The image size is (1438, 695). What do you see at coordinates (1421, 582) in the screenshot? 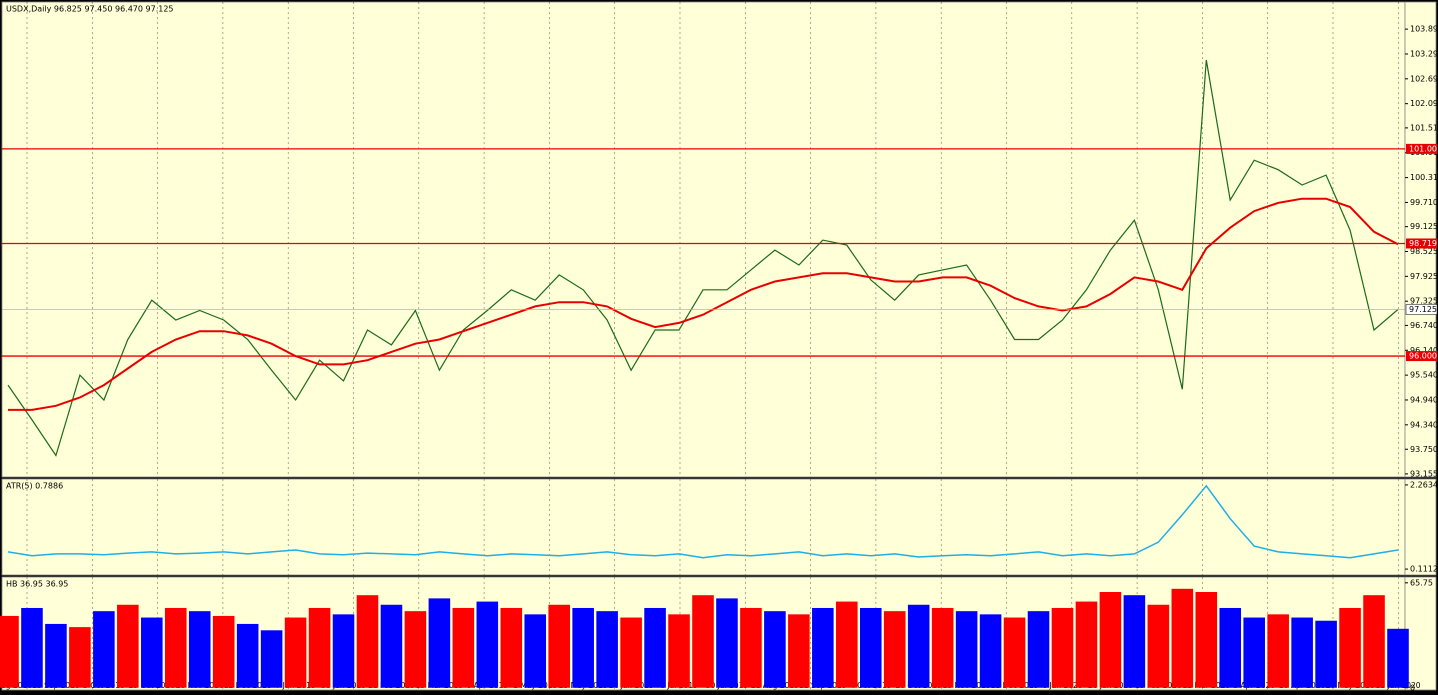
I see `y-tick-label: 65.75` at bounding box center [1421, 582].